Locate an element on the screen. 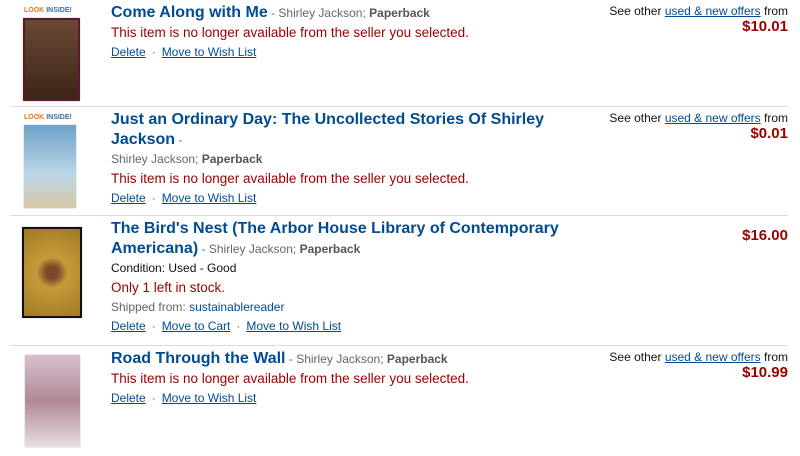 The height and width of the screenshot is (456, 800). price: $16.00 is located at coordinates (765, 235).